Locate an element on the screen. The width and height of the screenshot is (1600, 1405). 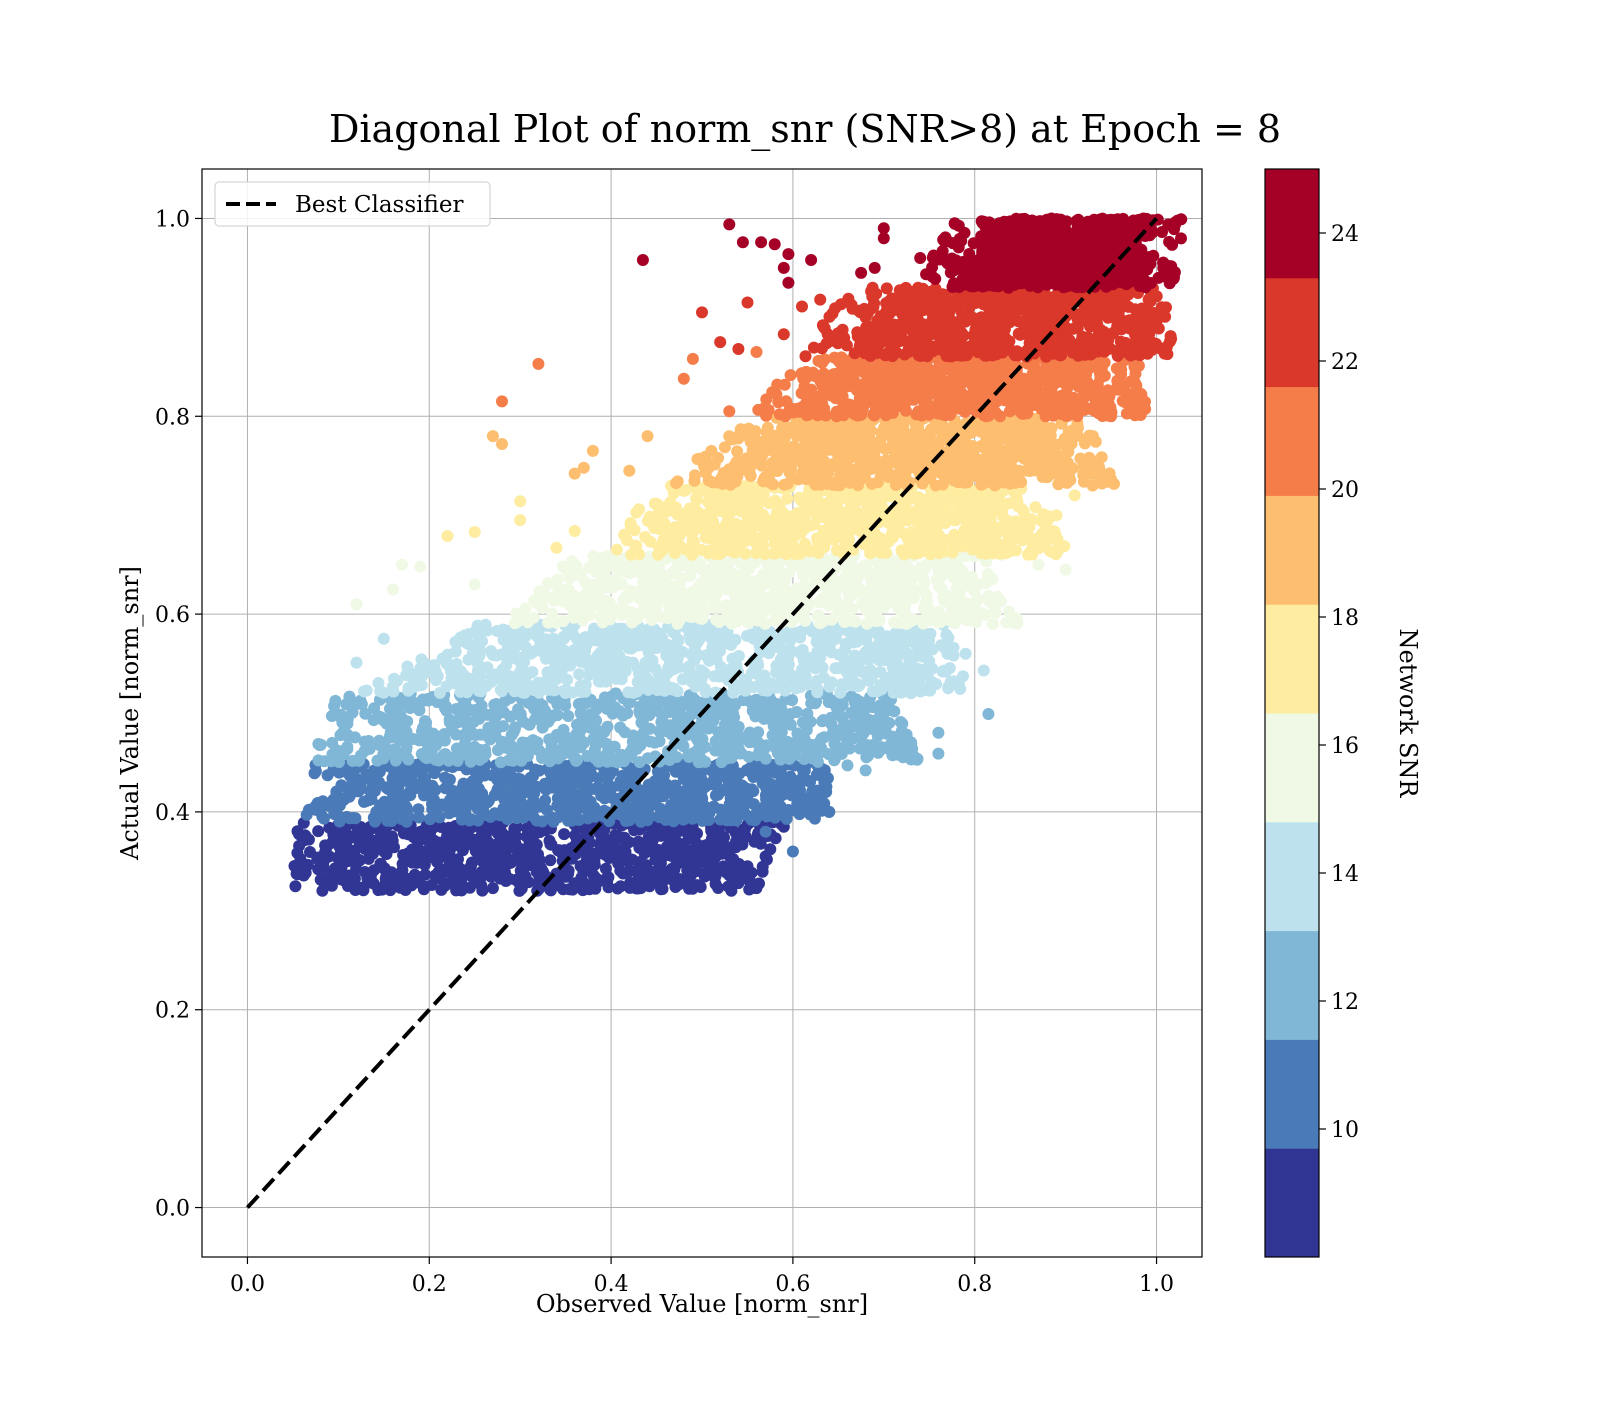
snr-level-4-points is located at coordinates (711, 589).